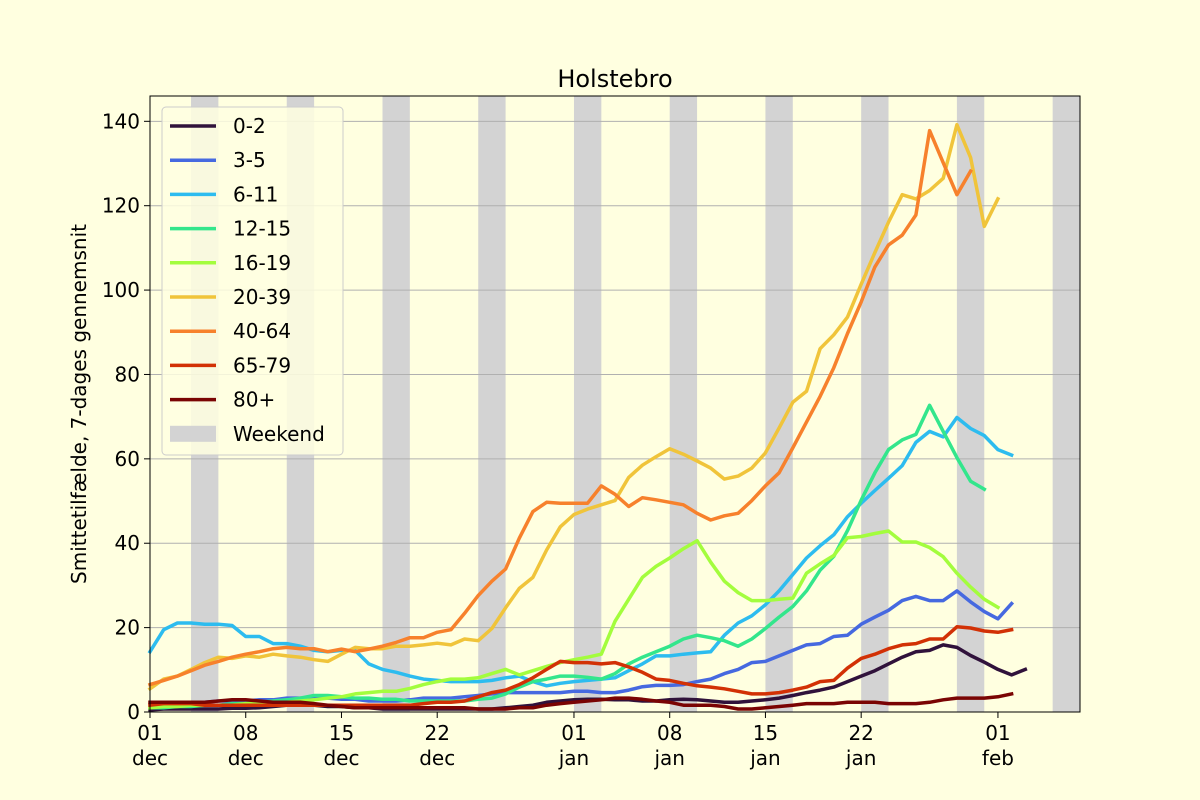 This screenshot has height=800, width=1200. What do you see at coordinates (79, 404) in the screenshot?
I see `y-axis-label: Smittetilfælde, 7-dages gennemsnit` at bounding box center [79, 404].